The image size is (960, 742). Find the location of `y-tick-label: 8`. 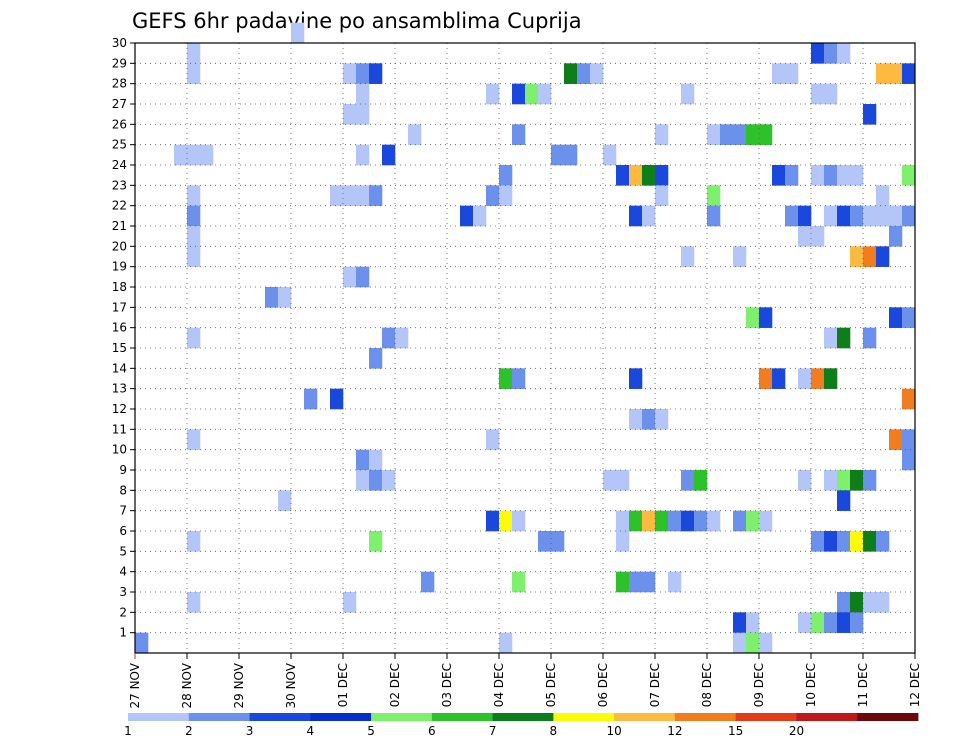

y-tick-label: 8 is located at coordinates (123, 490).